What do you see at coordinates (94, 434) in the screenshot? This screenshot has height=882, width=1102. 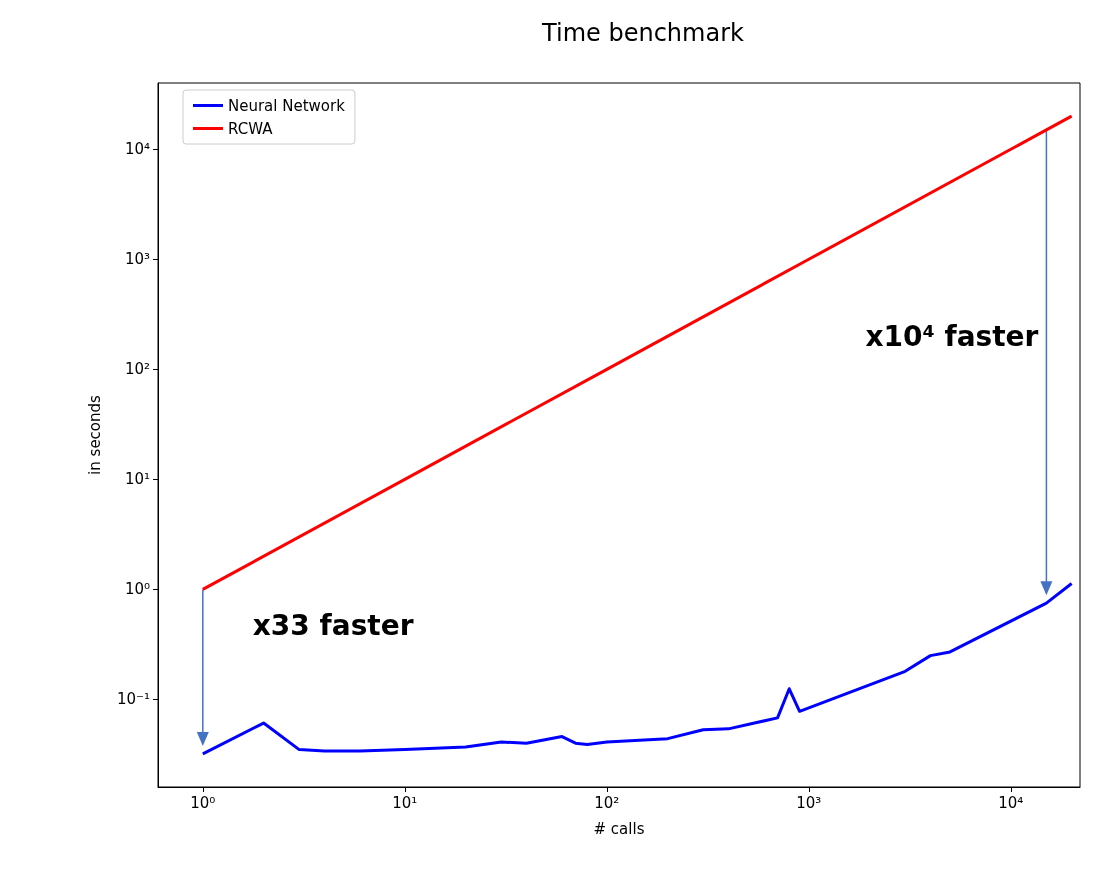 I see `y-axis-title: in seconds` at bounding box center [94, 434].